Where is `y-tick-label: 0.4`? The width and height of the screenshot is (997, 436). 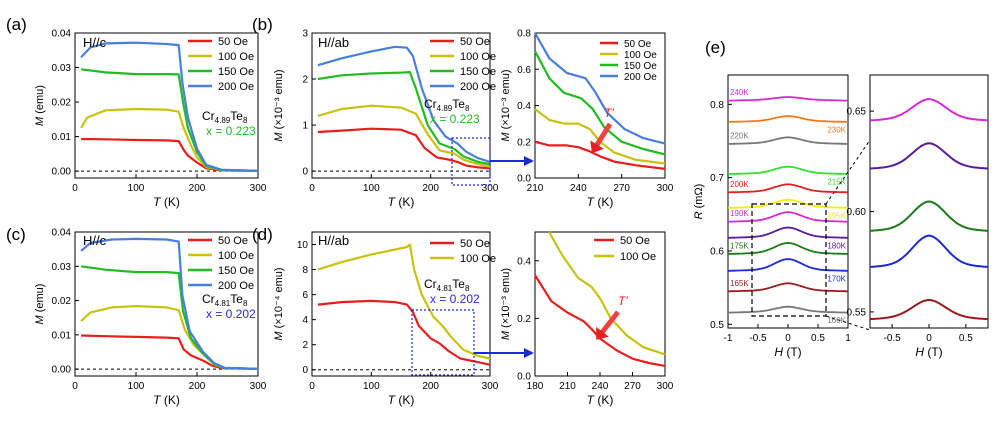
y-tick-label: 0.4 is located at coordinates (524, 106).